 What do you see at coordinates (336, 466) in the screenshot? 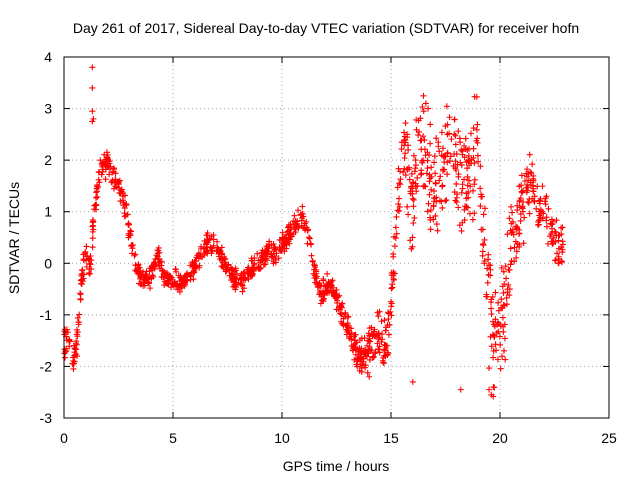
I see `x-axis-label: GPS time / hours` at bounding box center [336, 466].